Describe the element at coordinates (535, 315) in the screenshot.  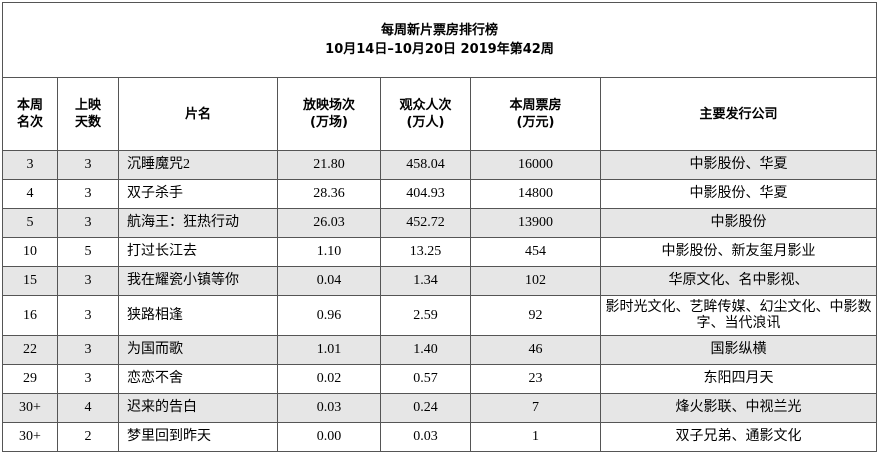
I see `table-cell: 92` at that location.